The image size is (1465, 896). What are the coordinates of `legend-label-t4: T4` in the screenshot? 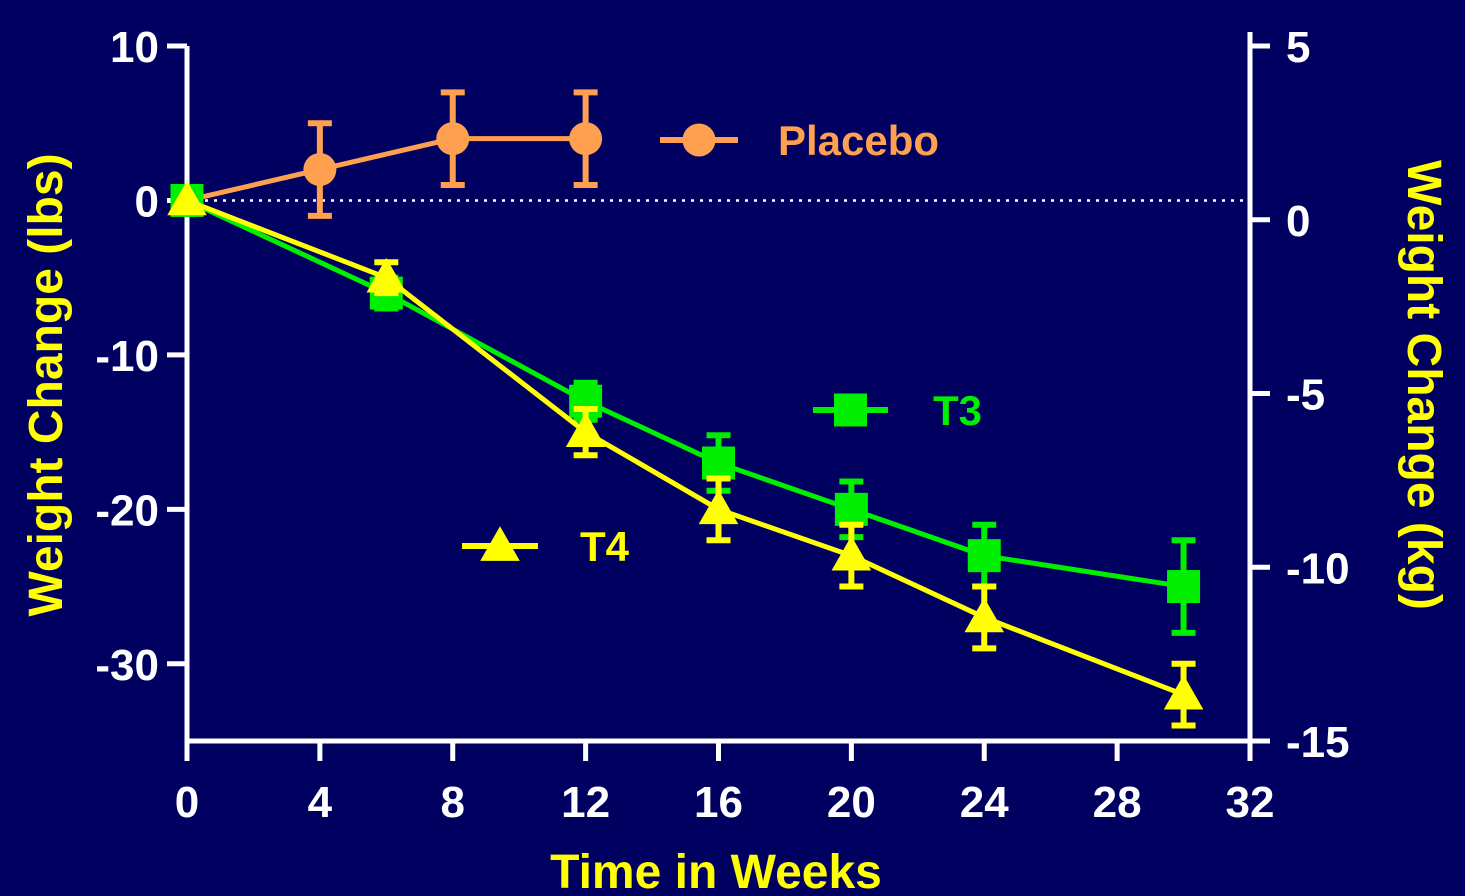 It's located at (605, 546).